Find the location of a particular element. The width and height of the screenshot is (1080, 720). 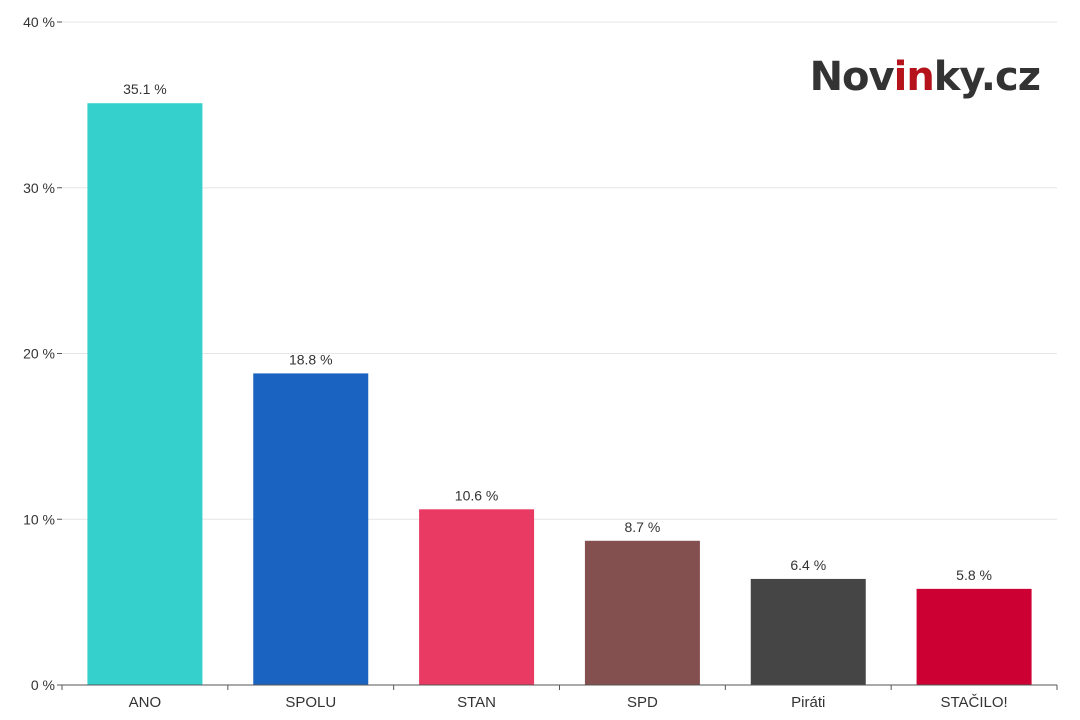

data-label: 18.8 % is located at coordinates (311, 359).